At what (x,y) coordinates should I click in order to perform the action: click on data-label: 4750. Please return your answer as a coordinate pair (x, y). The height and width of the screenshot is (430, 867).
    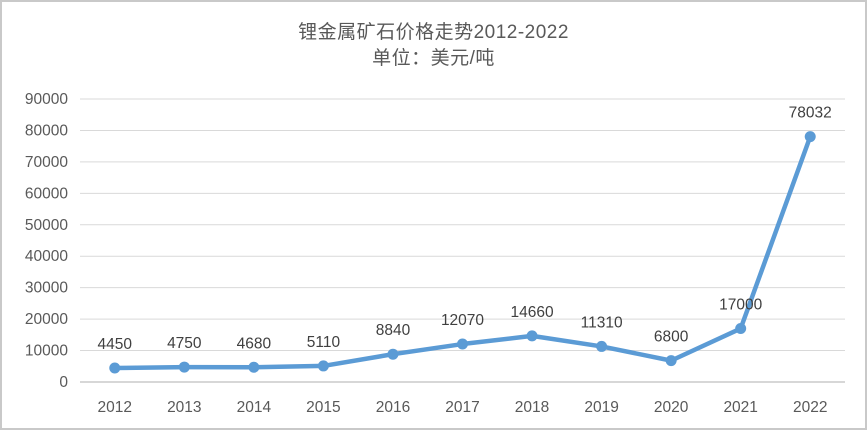
    Looking at the image, I should click on (184, 343).